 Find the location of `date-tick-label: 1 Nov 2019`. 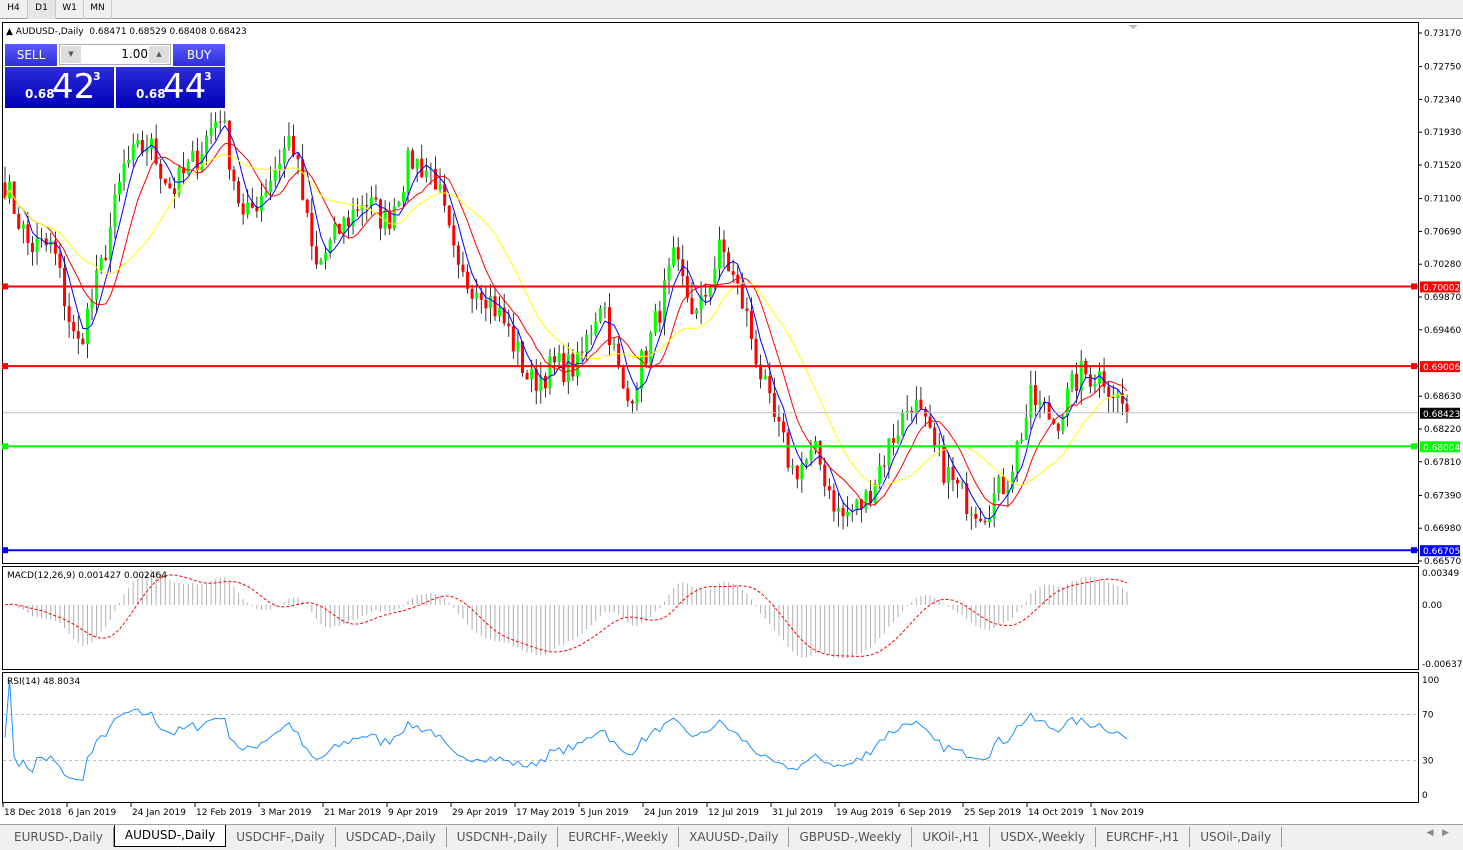

date-tick-label: 1 Nov 2019 is located at coordinates (1118, 813).